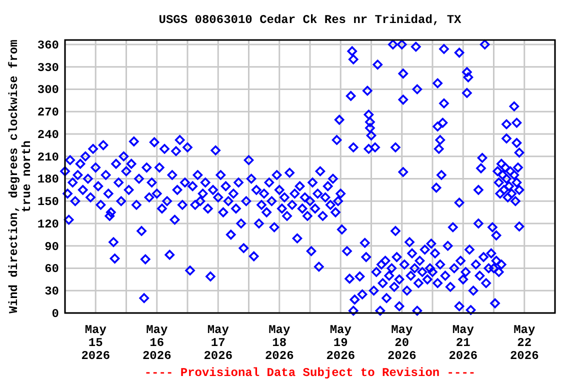 The image size is (576, 384). What do you see at coordinates (48, 90) in the screenshot?
I see `y-tick-label: 300` at bounding box center [48, 90].